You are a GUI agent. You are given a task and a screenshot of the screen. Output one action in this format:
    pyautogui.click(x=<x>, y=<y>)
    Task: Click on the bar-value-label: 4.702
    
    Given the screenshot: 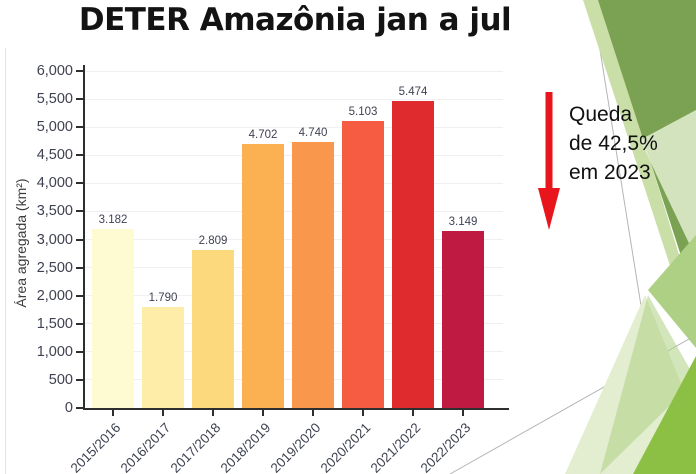 What is the action you would take?
    pyautogui.click(x=263, y=135)
    